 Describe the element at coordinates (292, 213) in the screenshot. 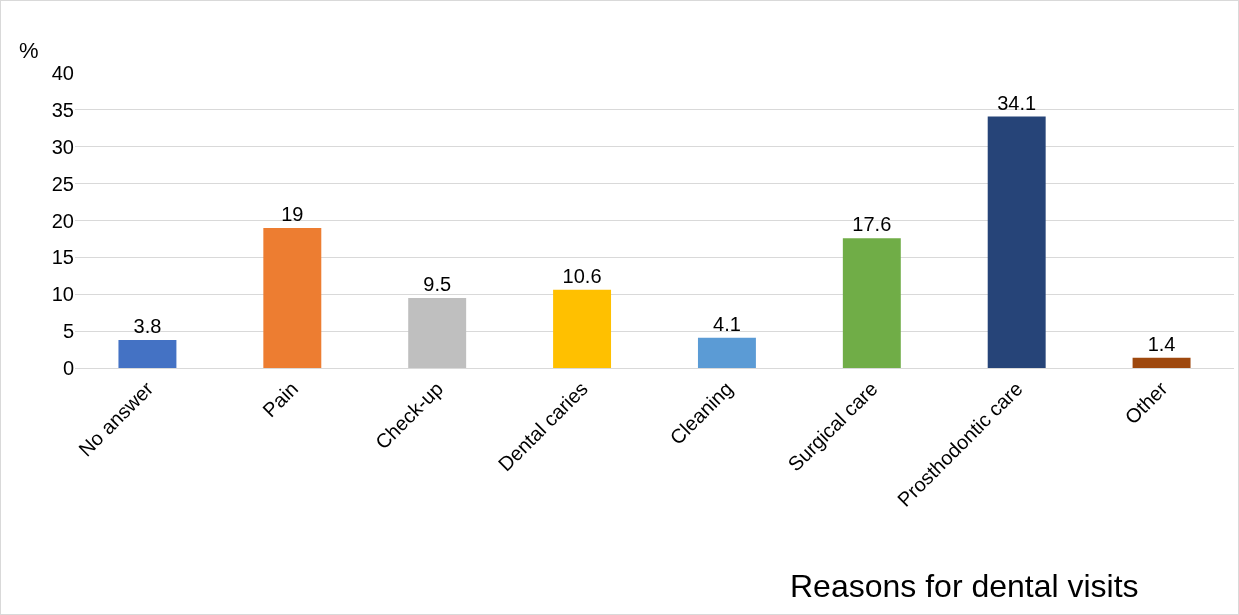

I see `data-label: 19` at that location.